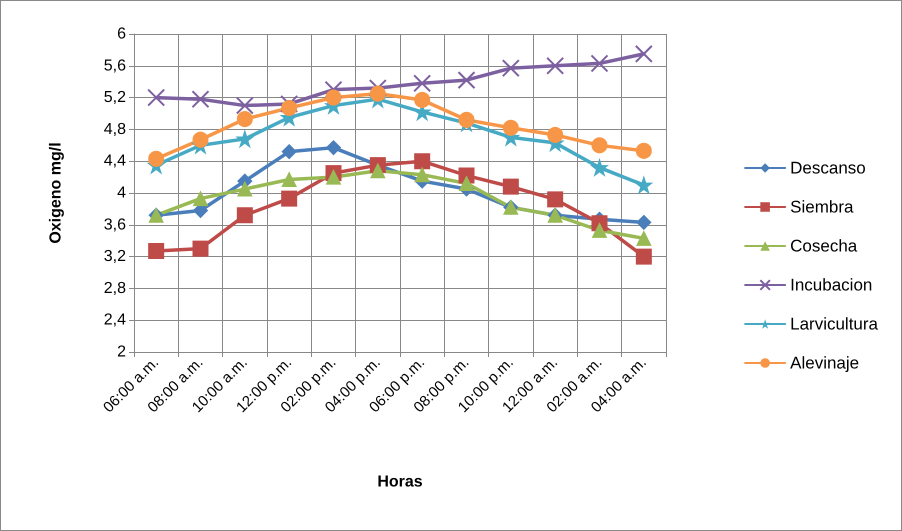 The image size is (902, 531). I want to click on legend-label: Cosecha, so click(824, 246).